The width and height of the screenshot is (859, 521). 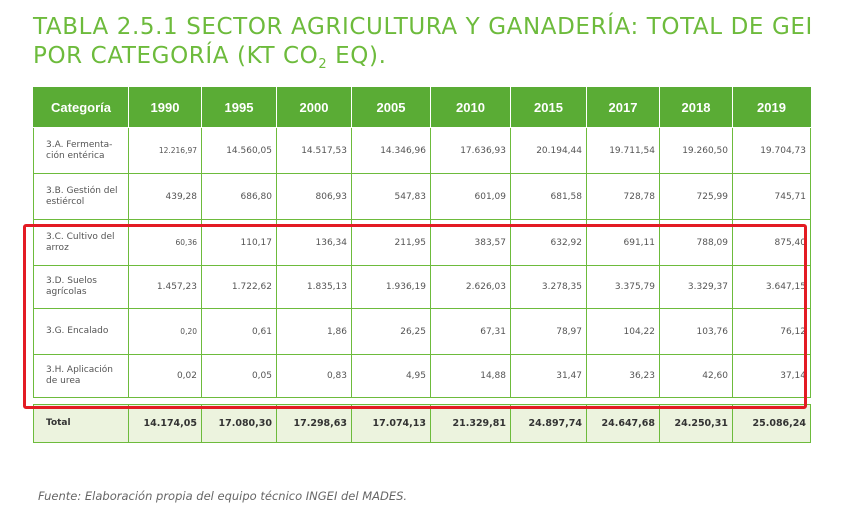 I want to click on table-title-suffix: EQ)., so click(x=357, y=56).